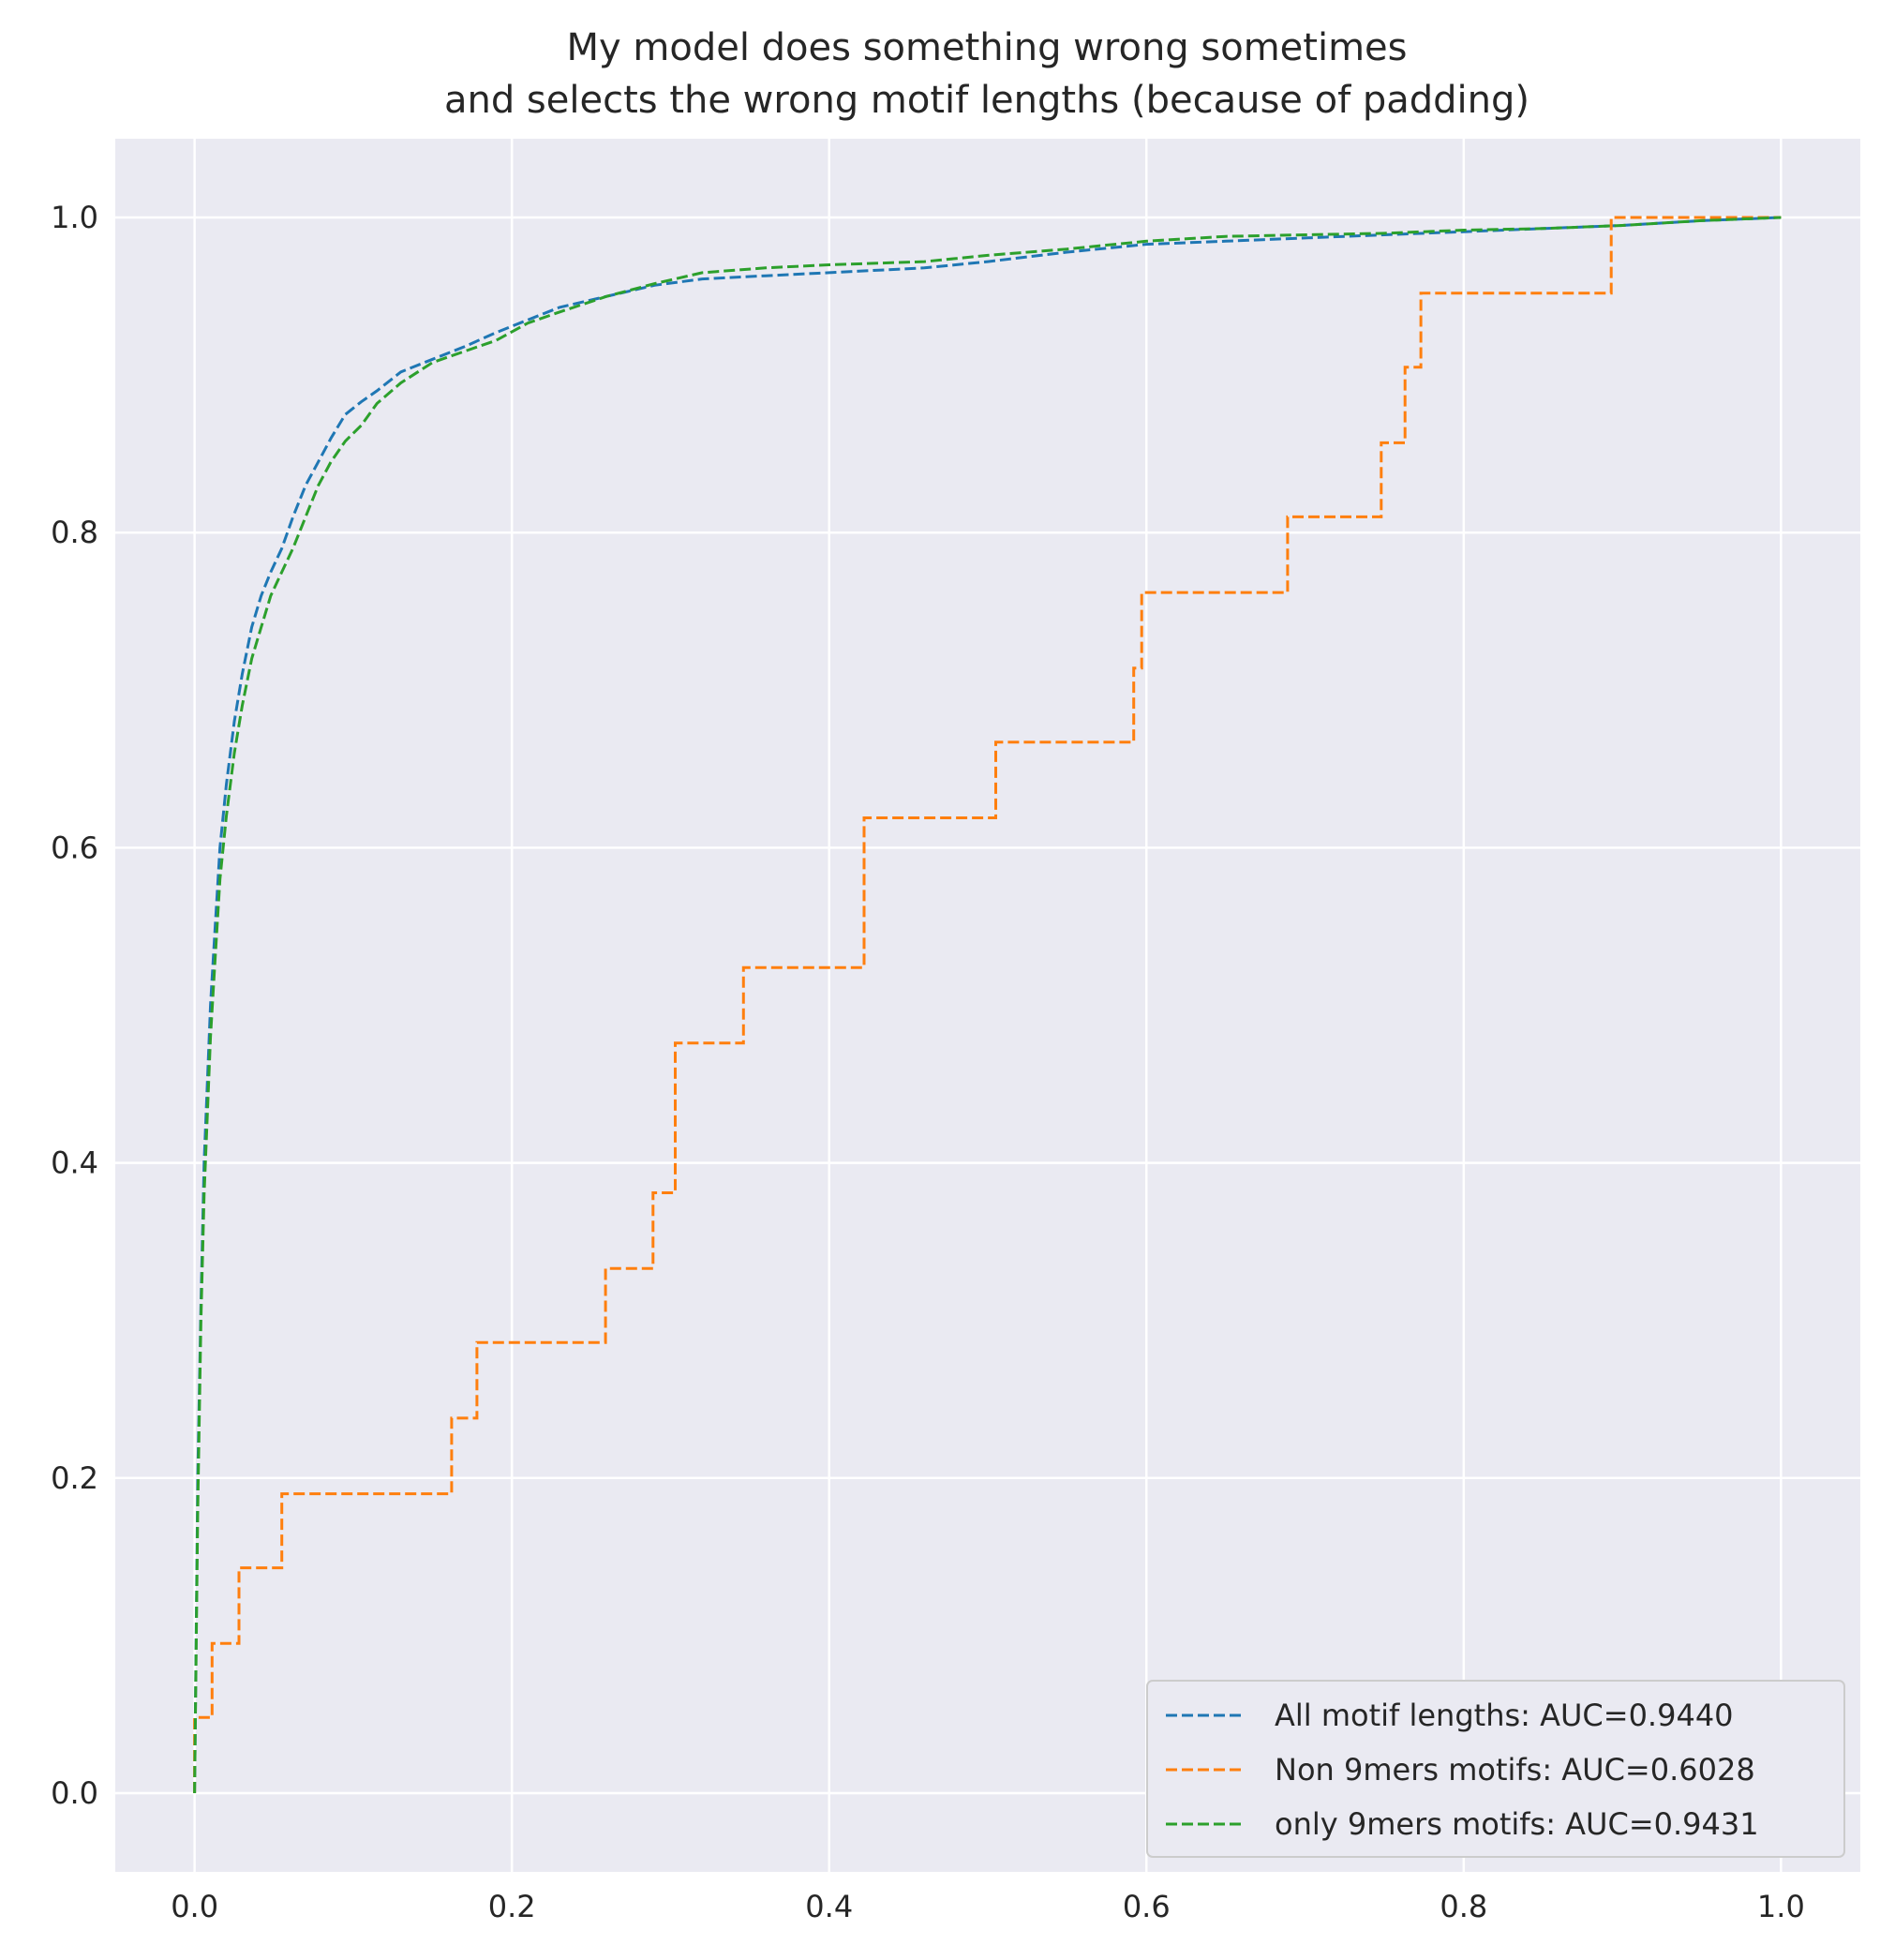  I want to click on legend-label-2: only 9mers motifs: AUC=0.9431, so click(1517, 1824).